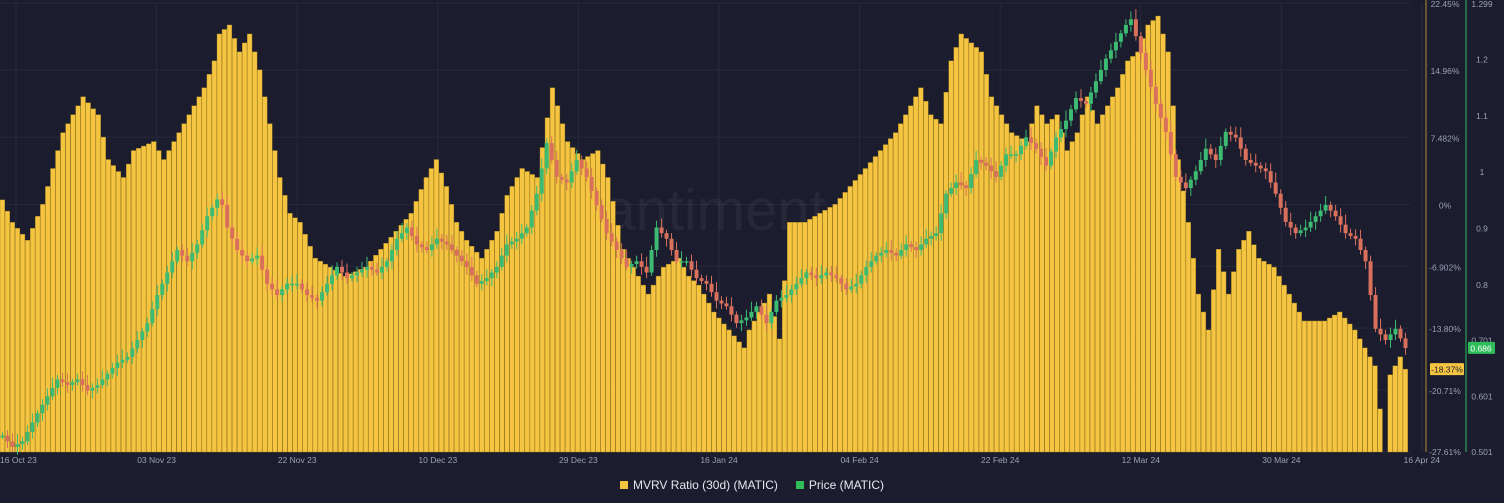 The width and height of the screenshot is (1504, 503). What do you see at coordinates (1482, 60) in the screenshot?
I see `price-tick-label: 1.2` at bounding box center [1482, 60].